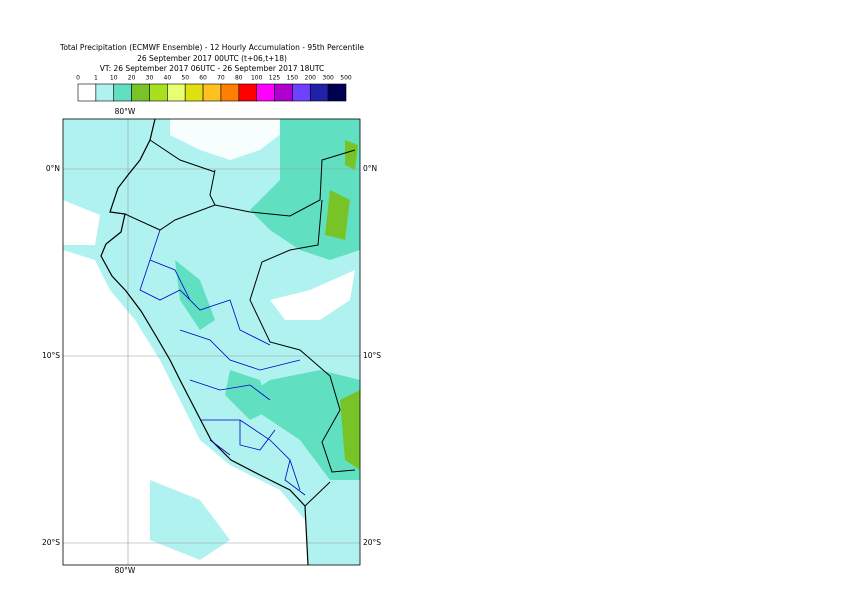 This screenshot has width=842, height=600. Describe the element at coordinates (78, 78) in the screenshot. I see `legend-label: 0` at that location.